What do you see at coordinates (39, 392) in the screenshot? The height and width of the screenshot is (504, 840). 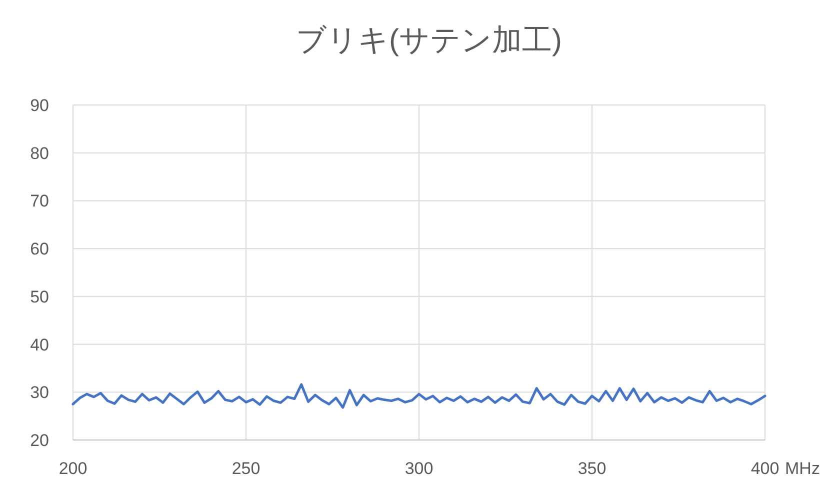 I see `y-tick-label: 30` at bounding box center [39, 392].